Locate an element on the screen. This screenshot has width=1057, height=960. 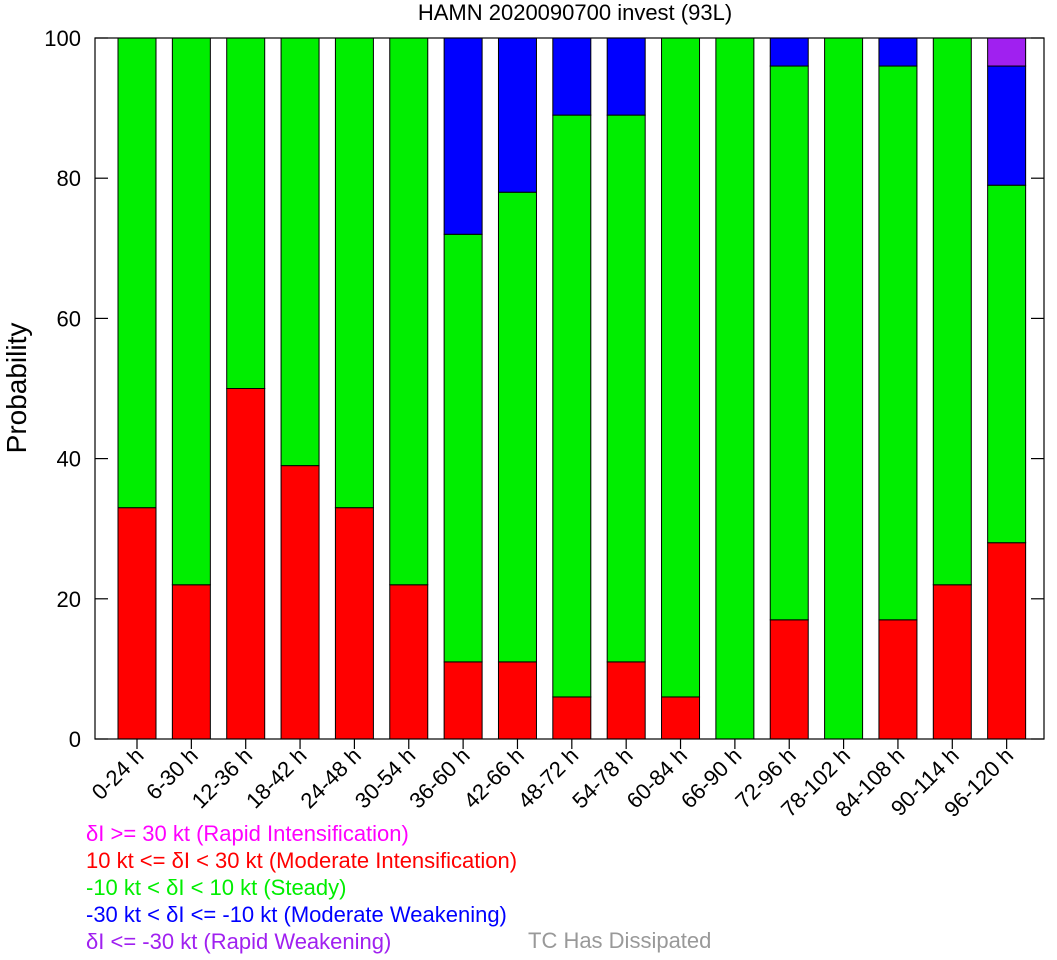
x-tick-label: 18-42 h is located at coordinates (276, 778).